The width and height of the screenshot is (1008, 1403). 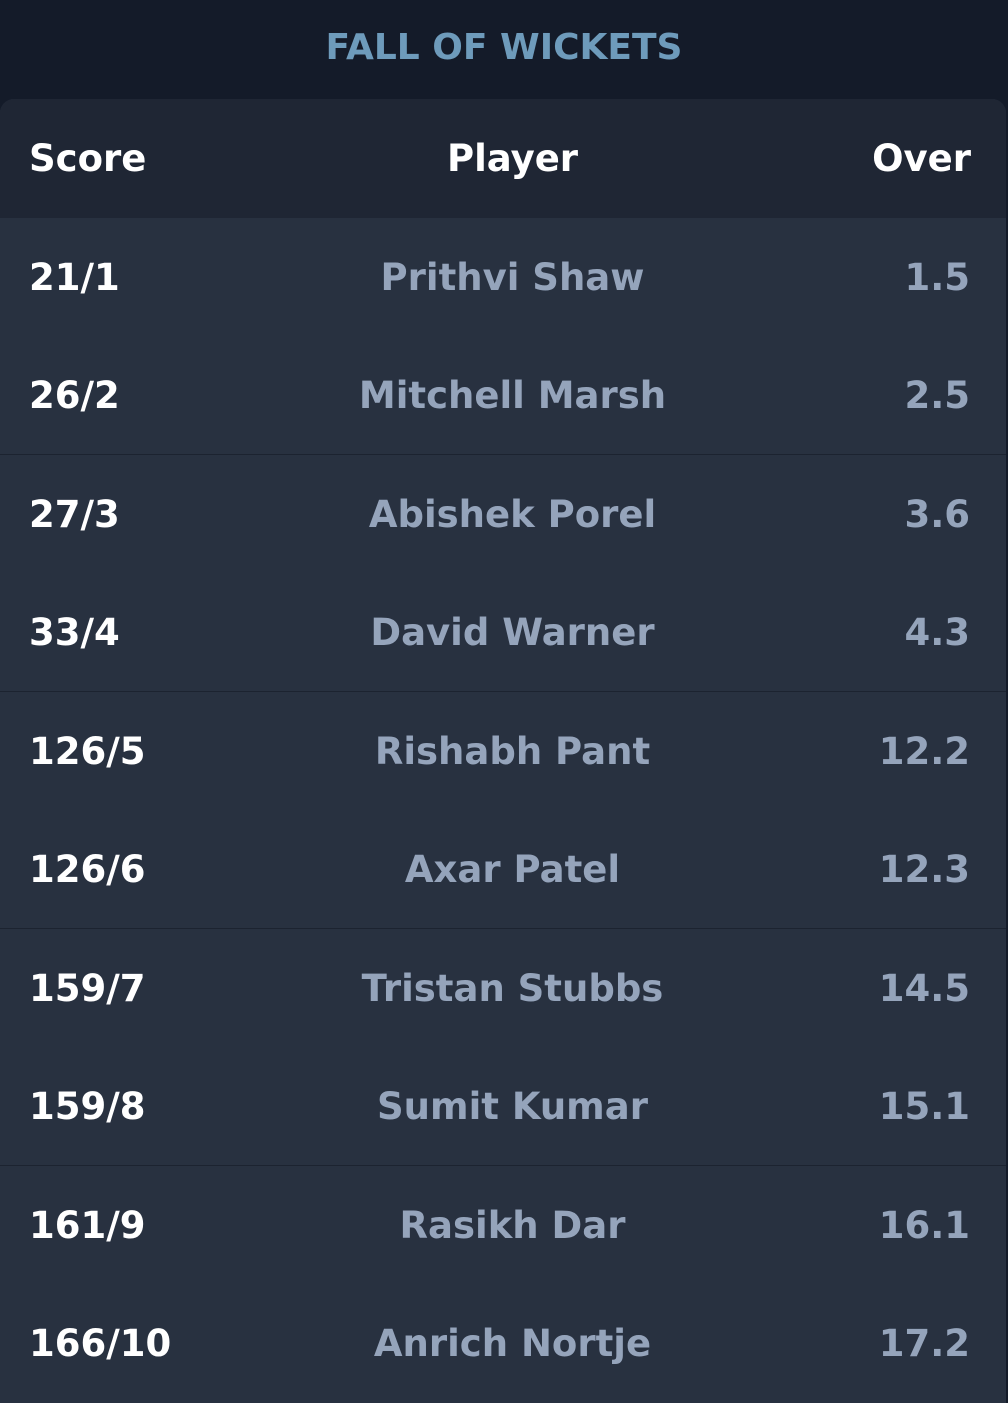 What do you see at coordinates (512, 1225) in the screenshot?
I see `player-cell: Rasikh Dar` at bounding box center [512, 1225].